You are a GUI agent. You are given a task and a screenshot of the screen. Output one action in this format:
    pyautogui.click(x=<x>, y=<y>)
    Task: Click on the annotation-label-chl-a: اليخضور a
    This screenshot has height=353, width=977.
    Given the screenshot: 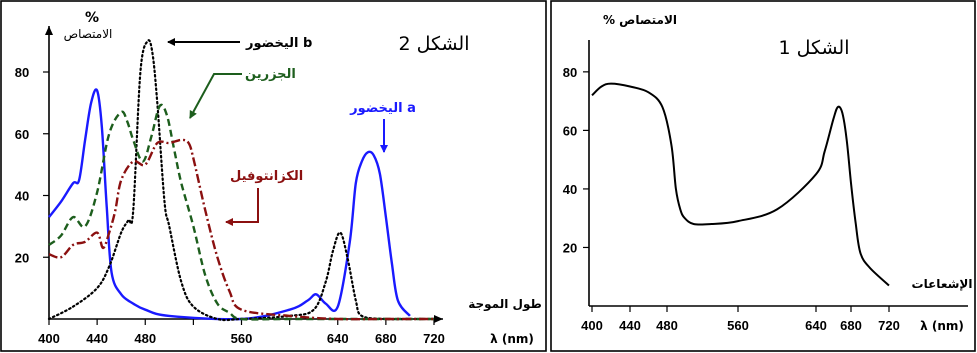 What is the action you would take?
    pyautogui.click(x=382, y=108)
    